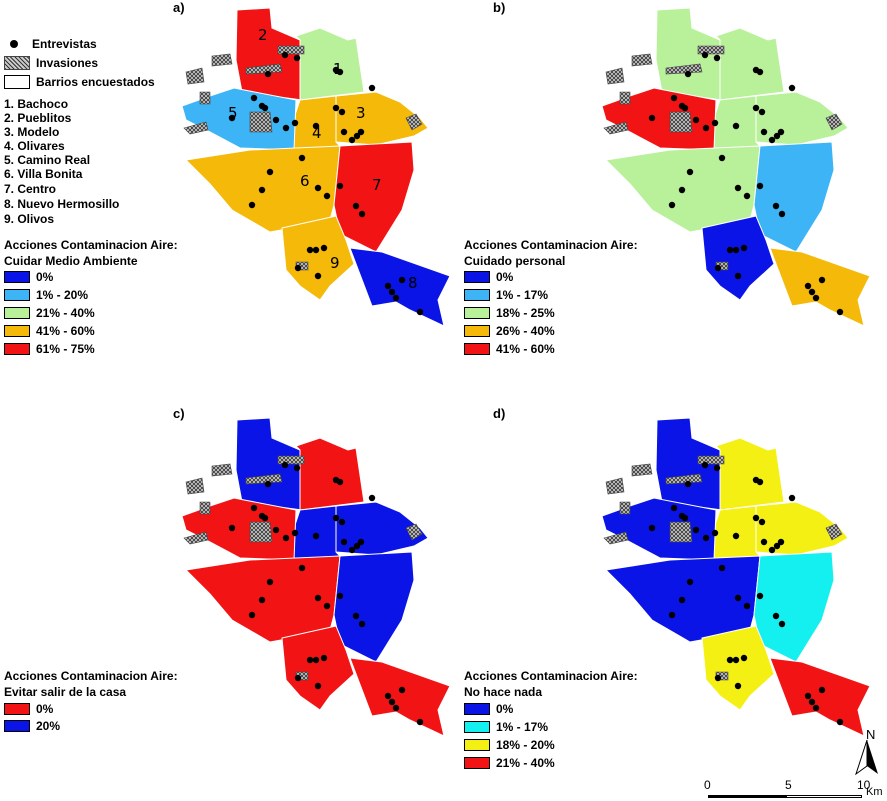 The height and width of the screenshot is (801, 887). What do you see at coordinates (505, 277) in the screenshot?
I see `legend-class-label: 0%` at bounding box center [505, 277].